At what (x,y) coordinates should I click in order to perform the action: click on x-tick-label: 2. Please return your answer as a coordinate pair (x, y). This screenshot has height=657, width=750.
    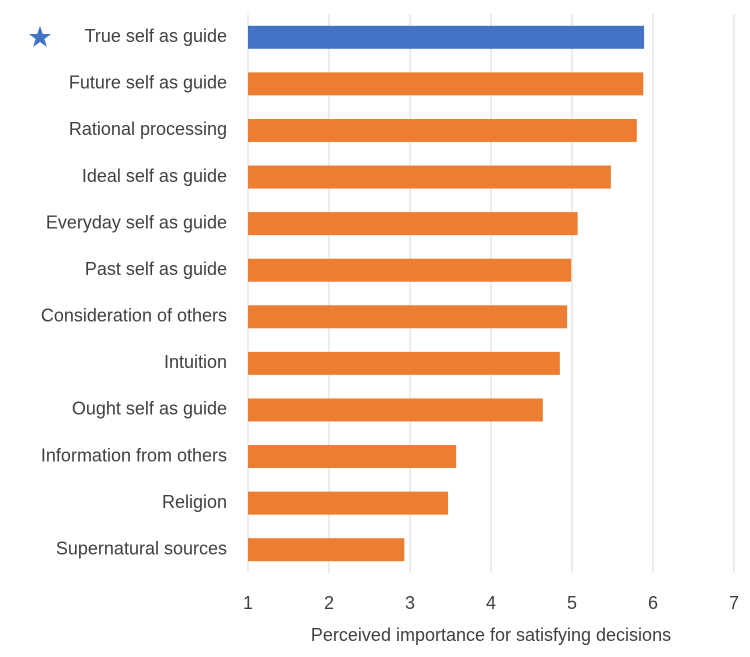
    Looking at the image, I should click on (329, 603).